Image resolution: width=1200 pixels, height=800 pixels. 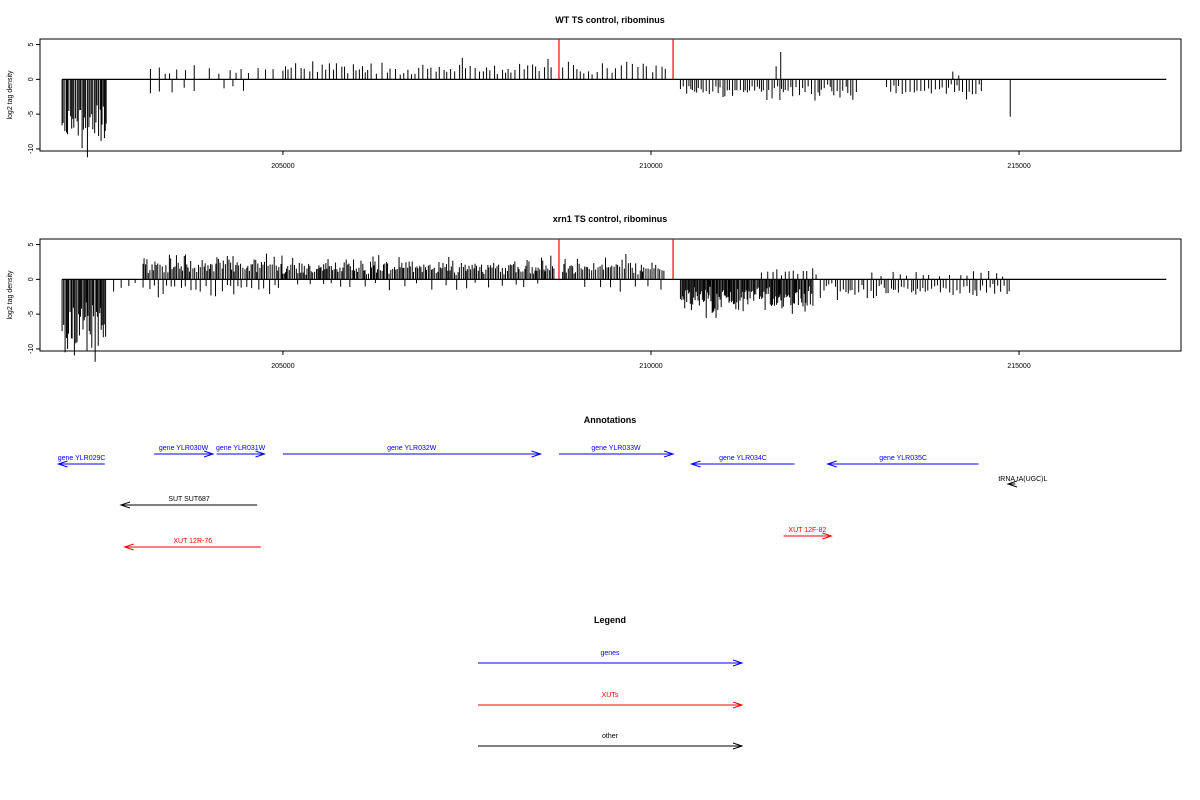 I want to click on feature-sut-sut687: SUT SUT687, so click(x=188, y=502).